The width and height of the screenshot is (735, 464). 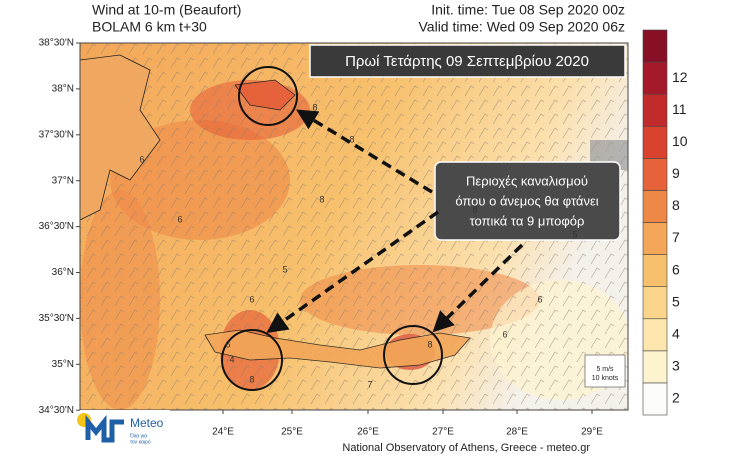 What do you see at coordinates (592, 432) in the screenshot?
I see `lon-label: 29°E` at bounding box center [592, 432].